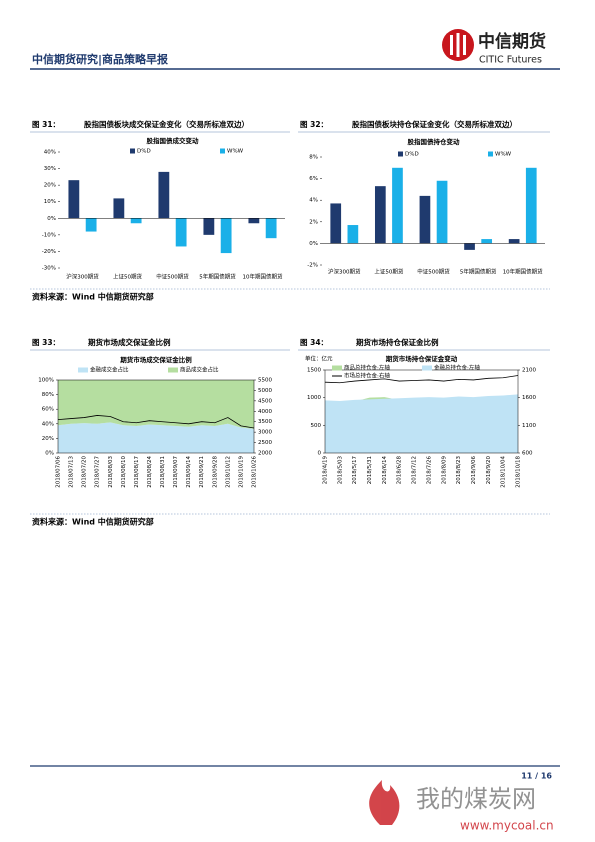 The width and height of the screenshot is (595, 842). What do you see at coordinates (50, 169) in the screenshot?
I see `y-tick-label: 30%` at bounding box center [50, 169].